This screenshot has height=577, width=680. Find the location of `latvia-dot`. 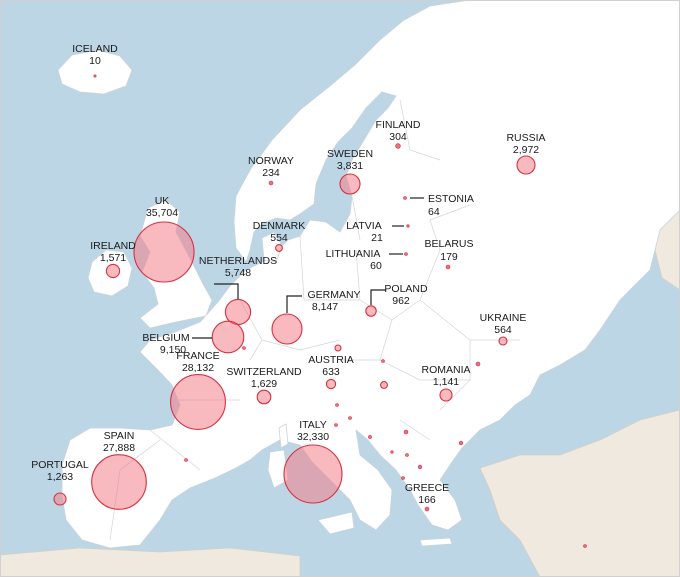

latvia-dot is located at coordinates (408, 226).